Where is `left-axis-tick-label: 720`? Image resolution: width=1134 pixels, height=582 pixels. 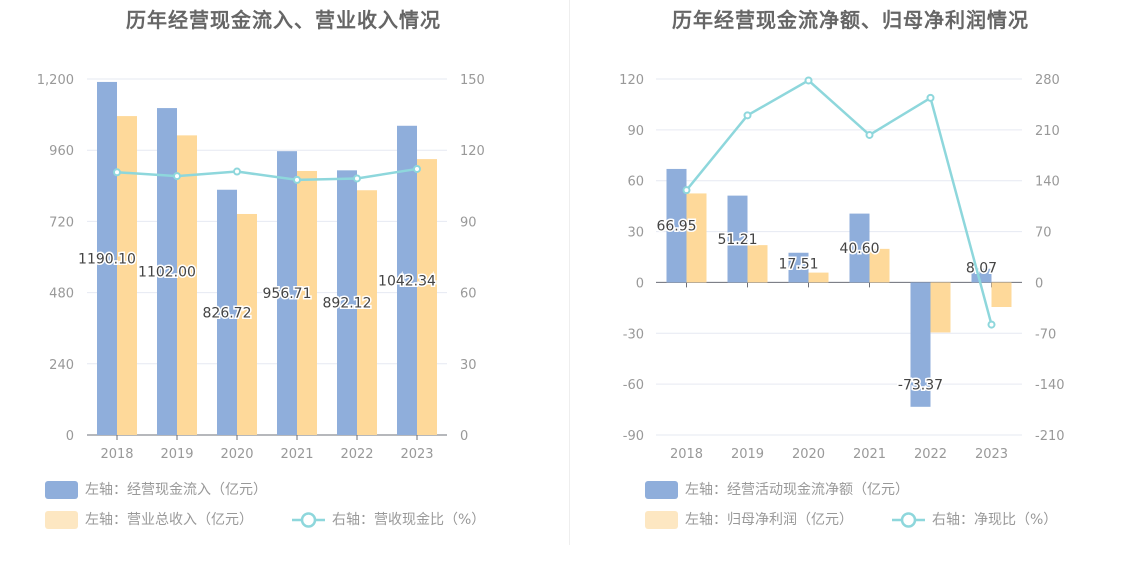
left-axis-tick-label: 720 is located at coordinates (61, 222).